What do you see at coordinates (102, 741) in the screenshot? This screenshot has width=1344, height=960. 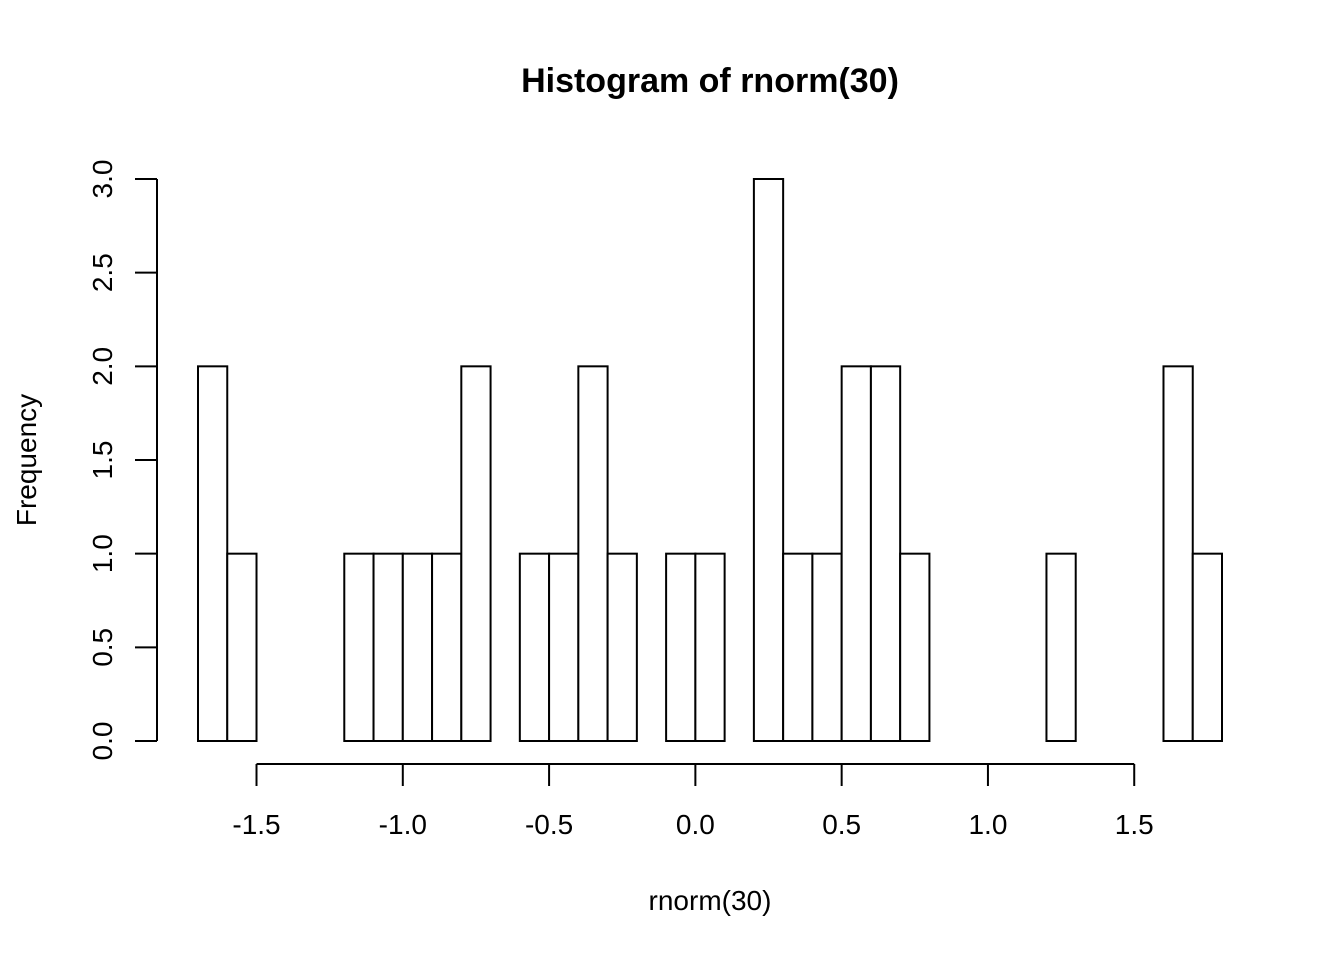 I see `y-tick-label: 0.0` at bounding box center [102, 741].